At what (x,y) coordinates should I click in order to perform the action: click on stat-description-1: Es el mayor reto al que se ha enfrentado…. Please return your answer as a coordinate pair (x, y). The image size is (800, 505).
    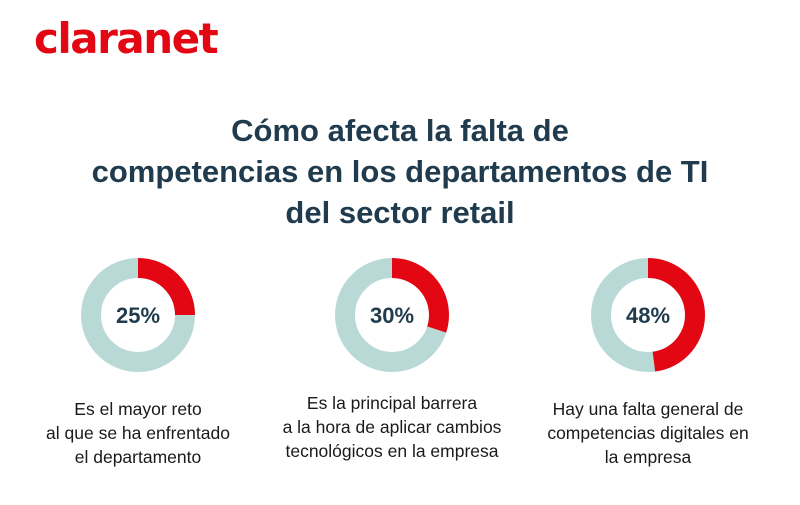
    Looking at the image, I should click on (138, 433).